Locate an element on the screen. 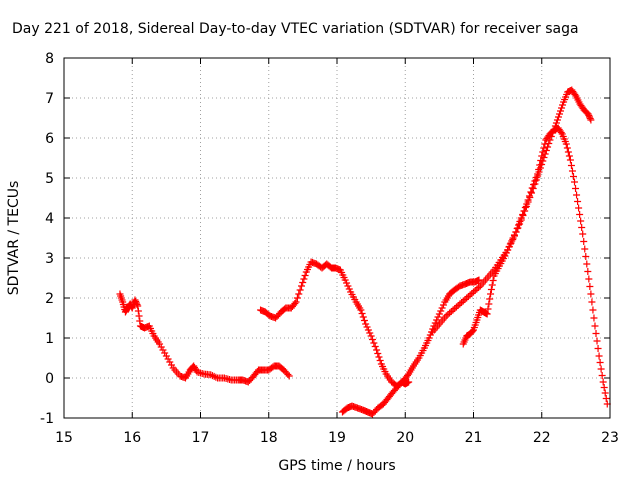 This screenshot has width=640, height=480. x-tick-label: 17 is located at coordinates (201, 438).